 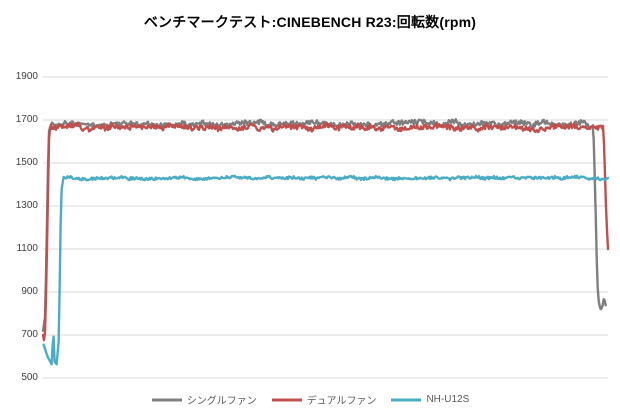 I want to click on y-tick-label: 1900, so click(x=26, y=76).